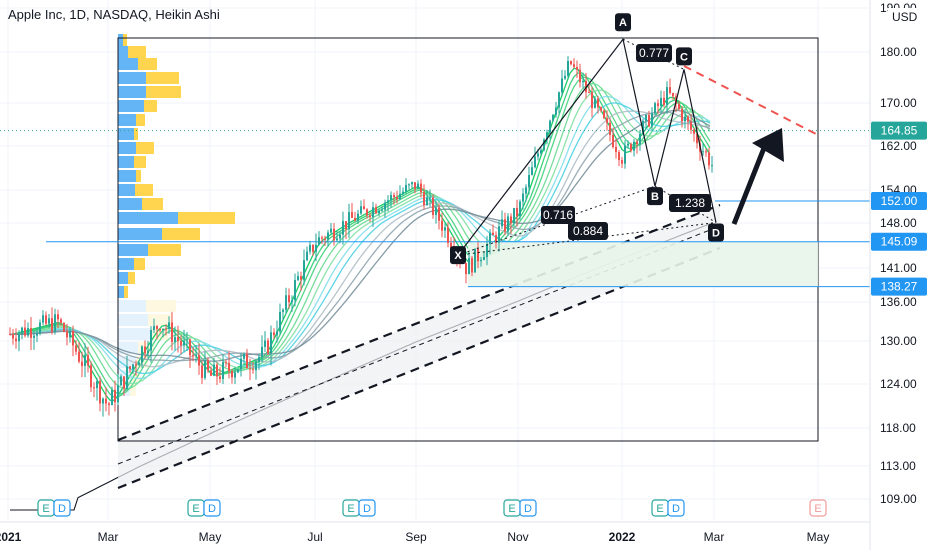 This screenshot has width=932, height=550. What do you see at coordinates (655, 196) in the screenshot?
I see `point-marker-b` at bounding box center [655, 196].